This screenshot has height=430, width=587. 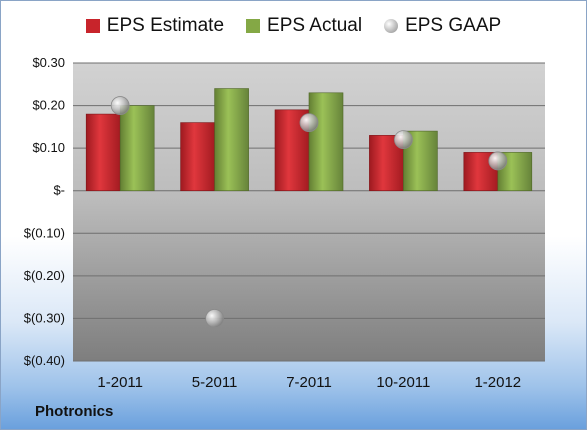 I want to click on y-tick-label: $(0.20), so click(x=44, y=275).